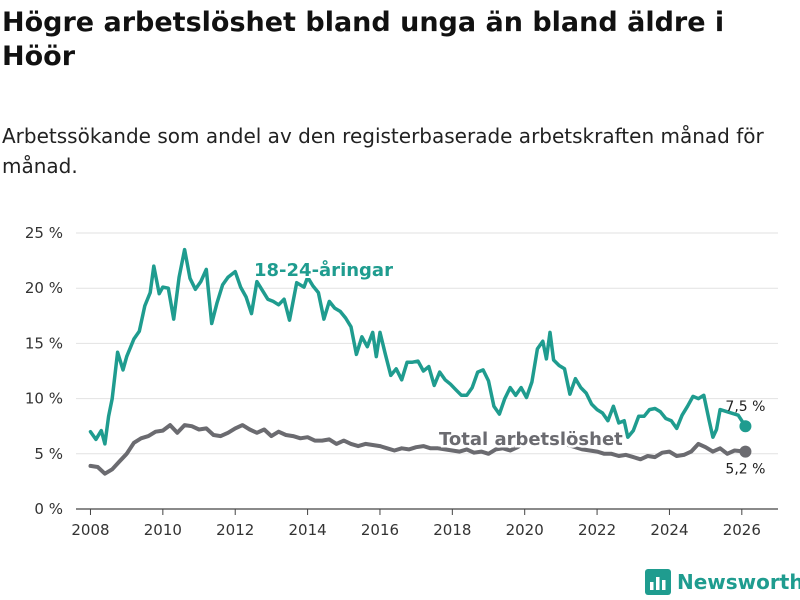 The width and height of the screenshot is (800, 600). What do you see at coordinates (452, 530) in the screenshot?
I see `x-tick-label: 2018` at bounding box center [452, 530].